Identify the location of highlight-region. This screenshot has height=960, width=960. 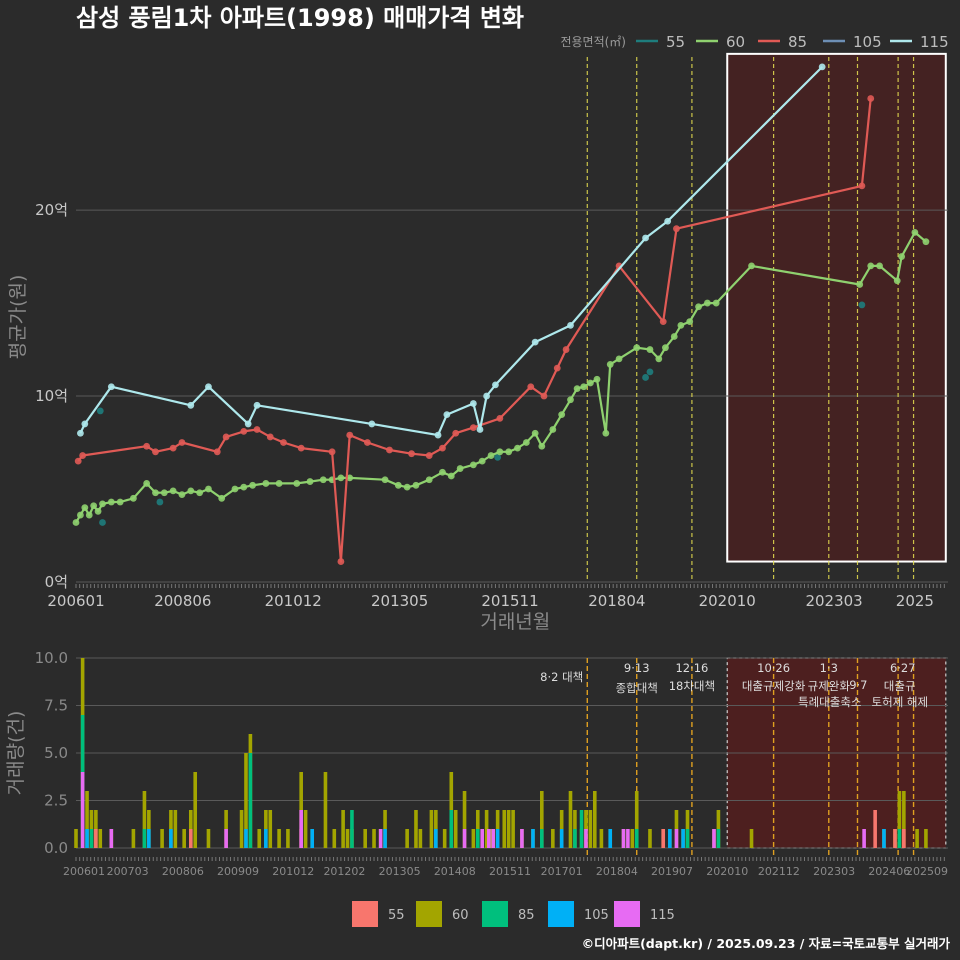
(836, 307).